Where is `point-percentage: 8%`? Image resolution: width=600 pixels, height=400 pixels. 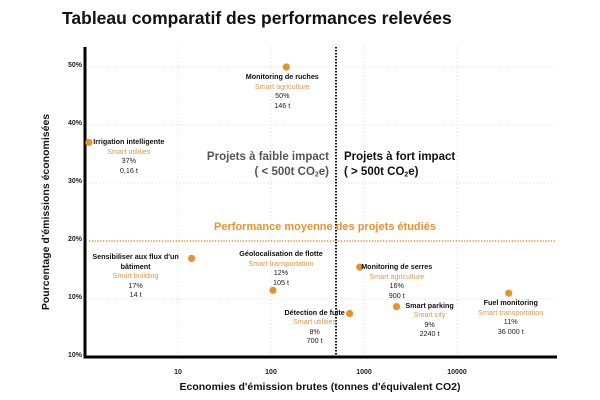 point-percentage: 8% is located at coordinates (314, 331).